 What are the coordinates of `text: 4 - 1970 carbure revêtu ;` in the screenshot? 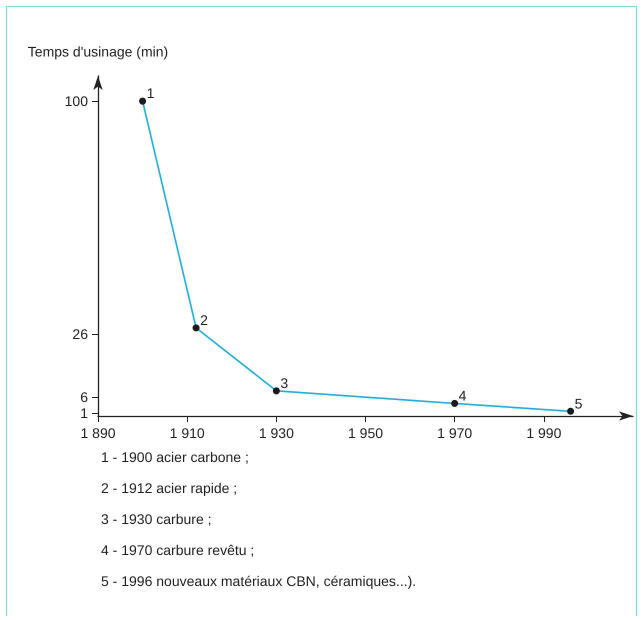 It's located at (178, 550).